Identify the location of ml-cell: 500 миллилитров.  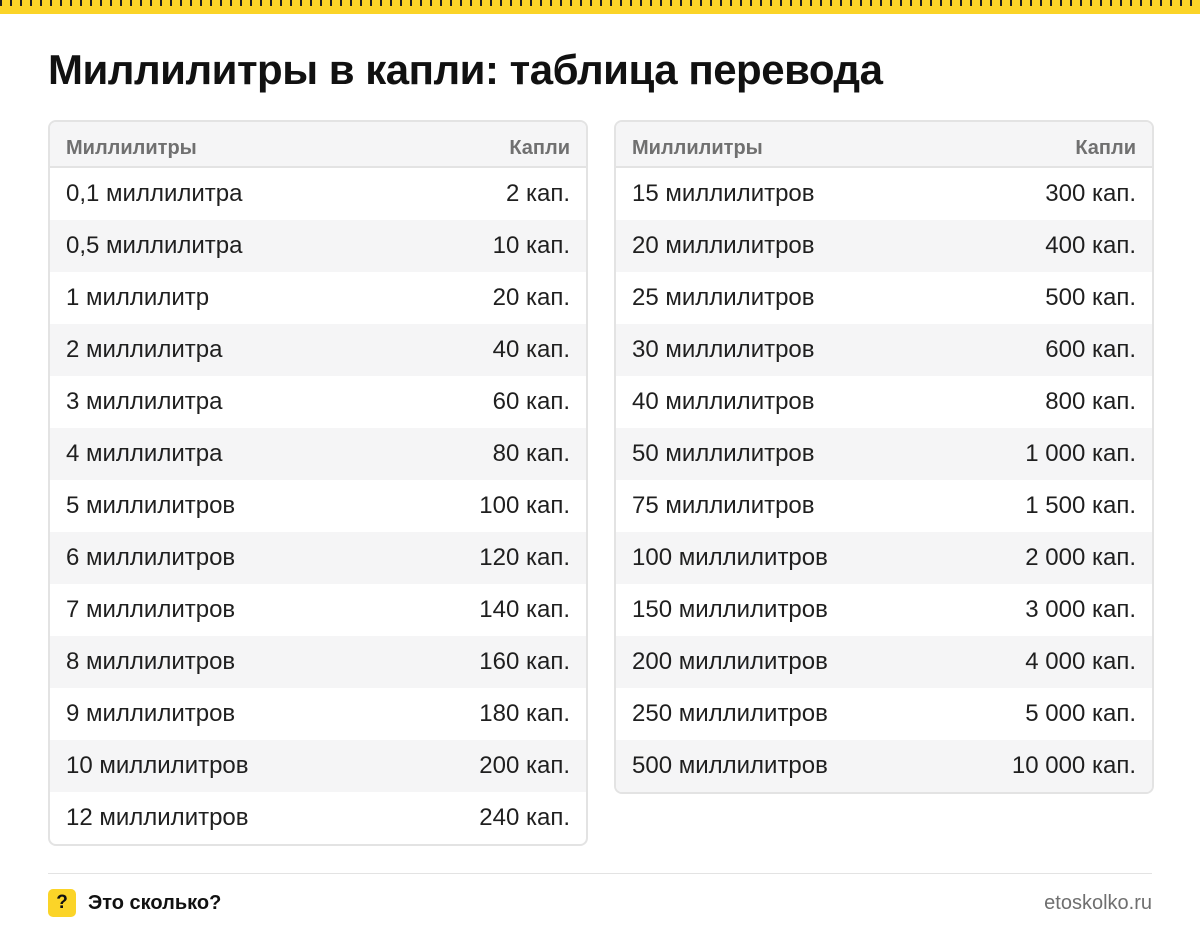
(730, 765).